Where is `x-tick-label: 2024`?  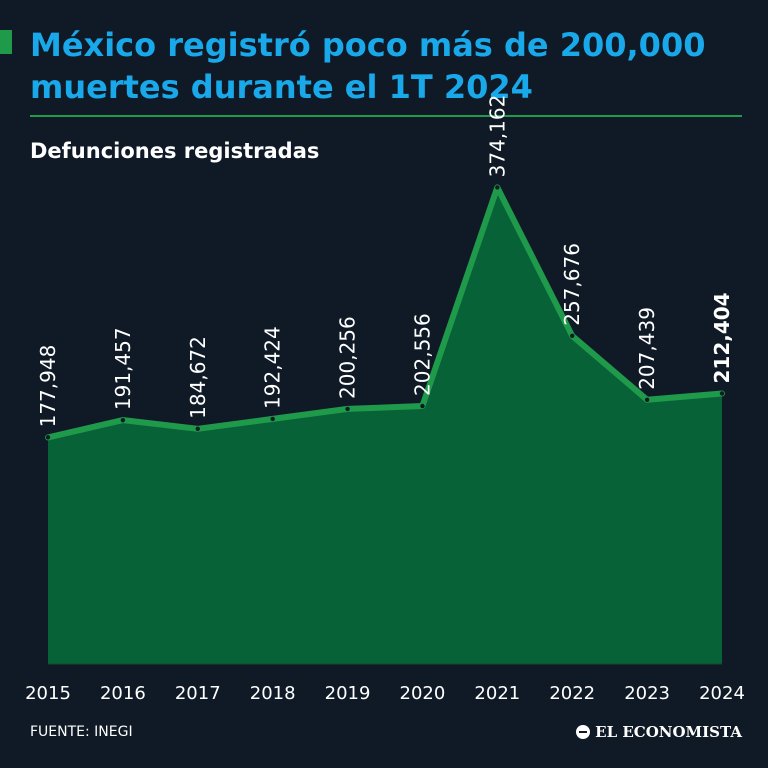 x-tick-label: 2024 is located at coordinates (722, 693).